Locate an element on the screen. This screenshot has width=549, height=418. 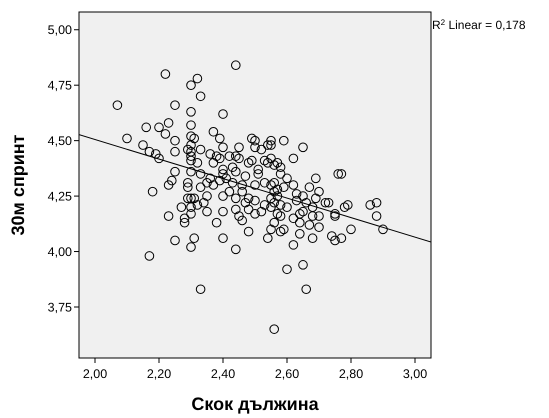
text: R$^{2}$ Linear = 0,178 is located at coordinates (479, 25).